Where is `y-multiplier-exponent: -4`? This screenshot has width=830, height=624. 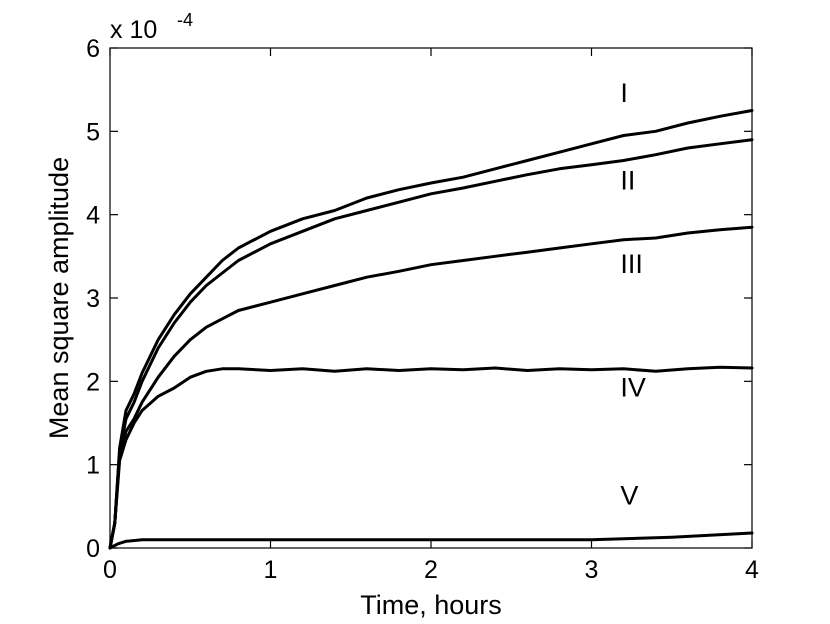
y-multiplier-exponent: -4 is located at coordinates (185, 20).